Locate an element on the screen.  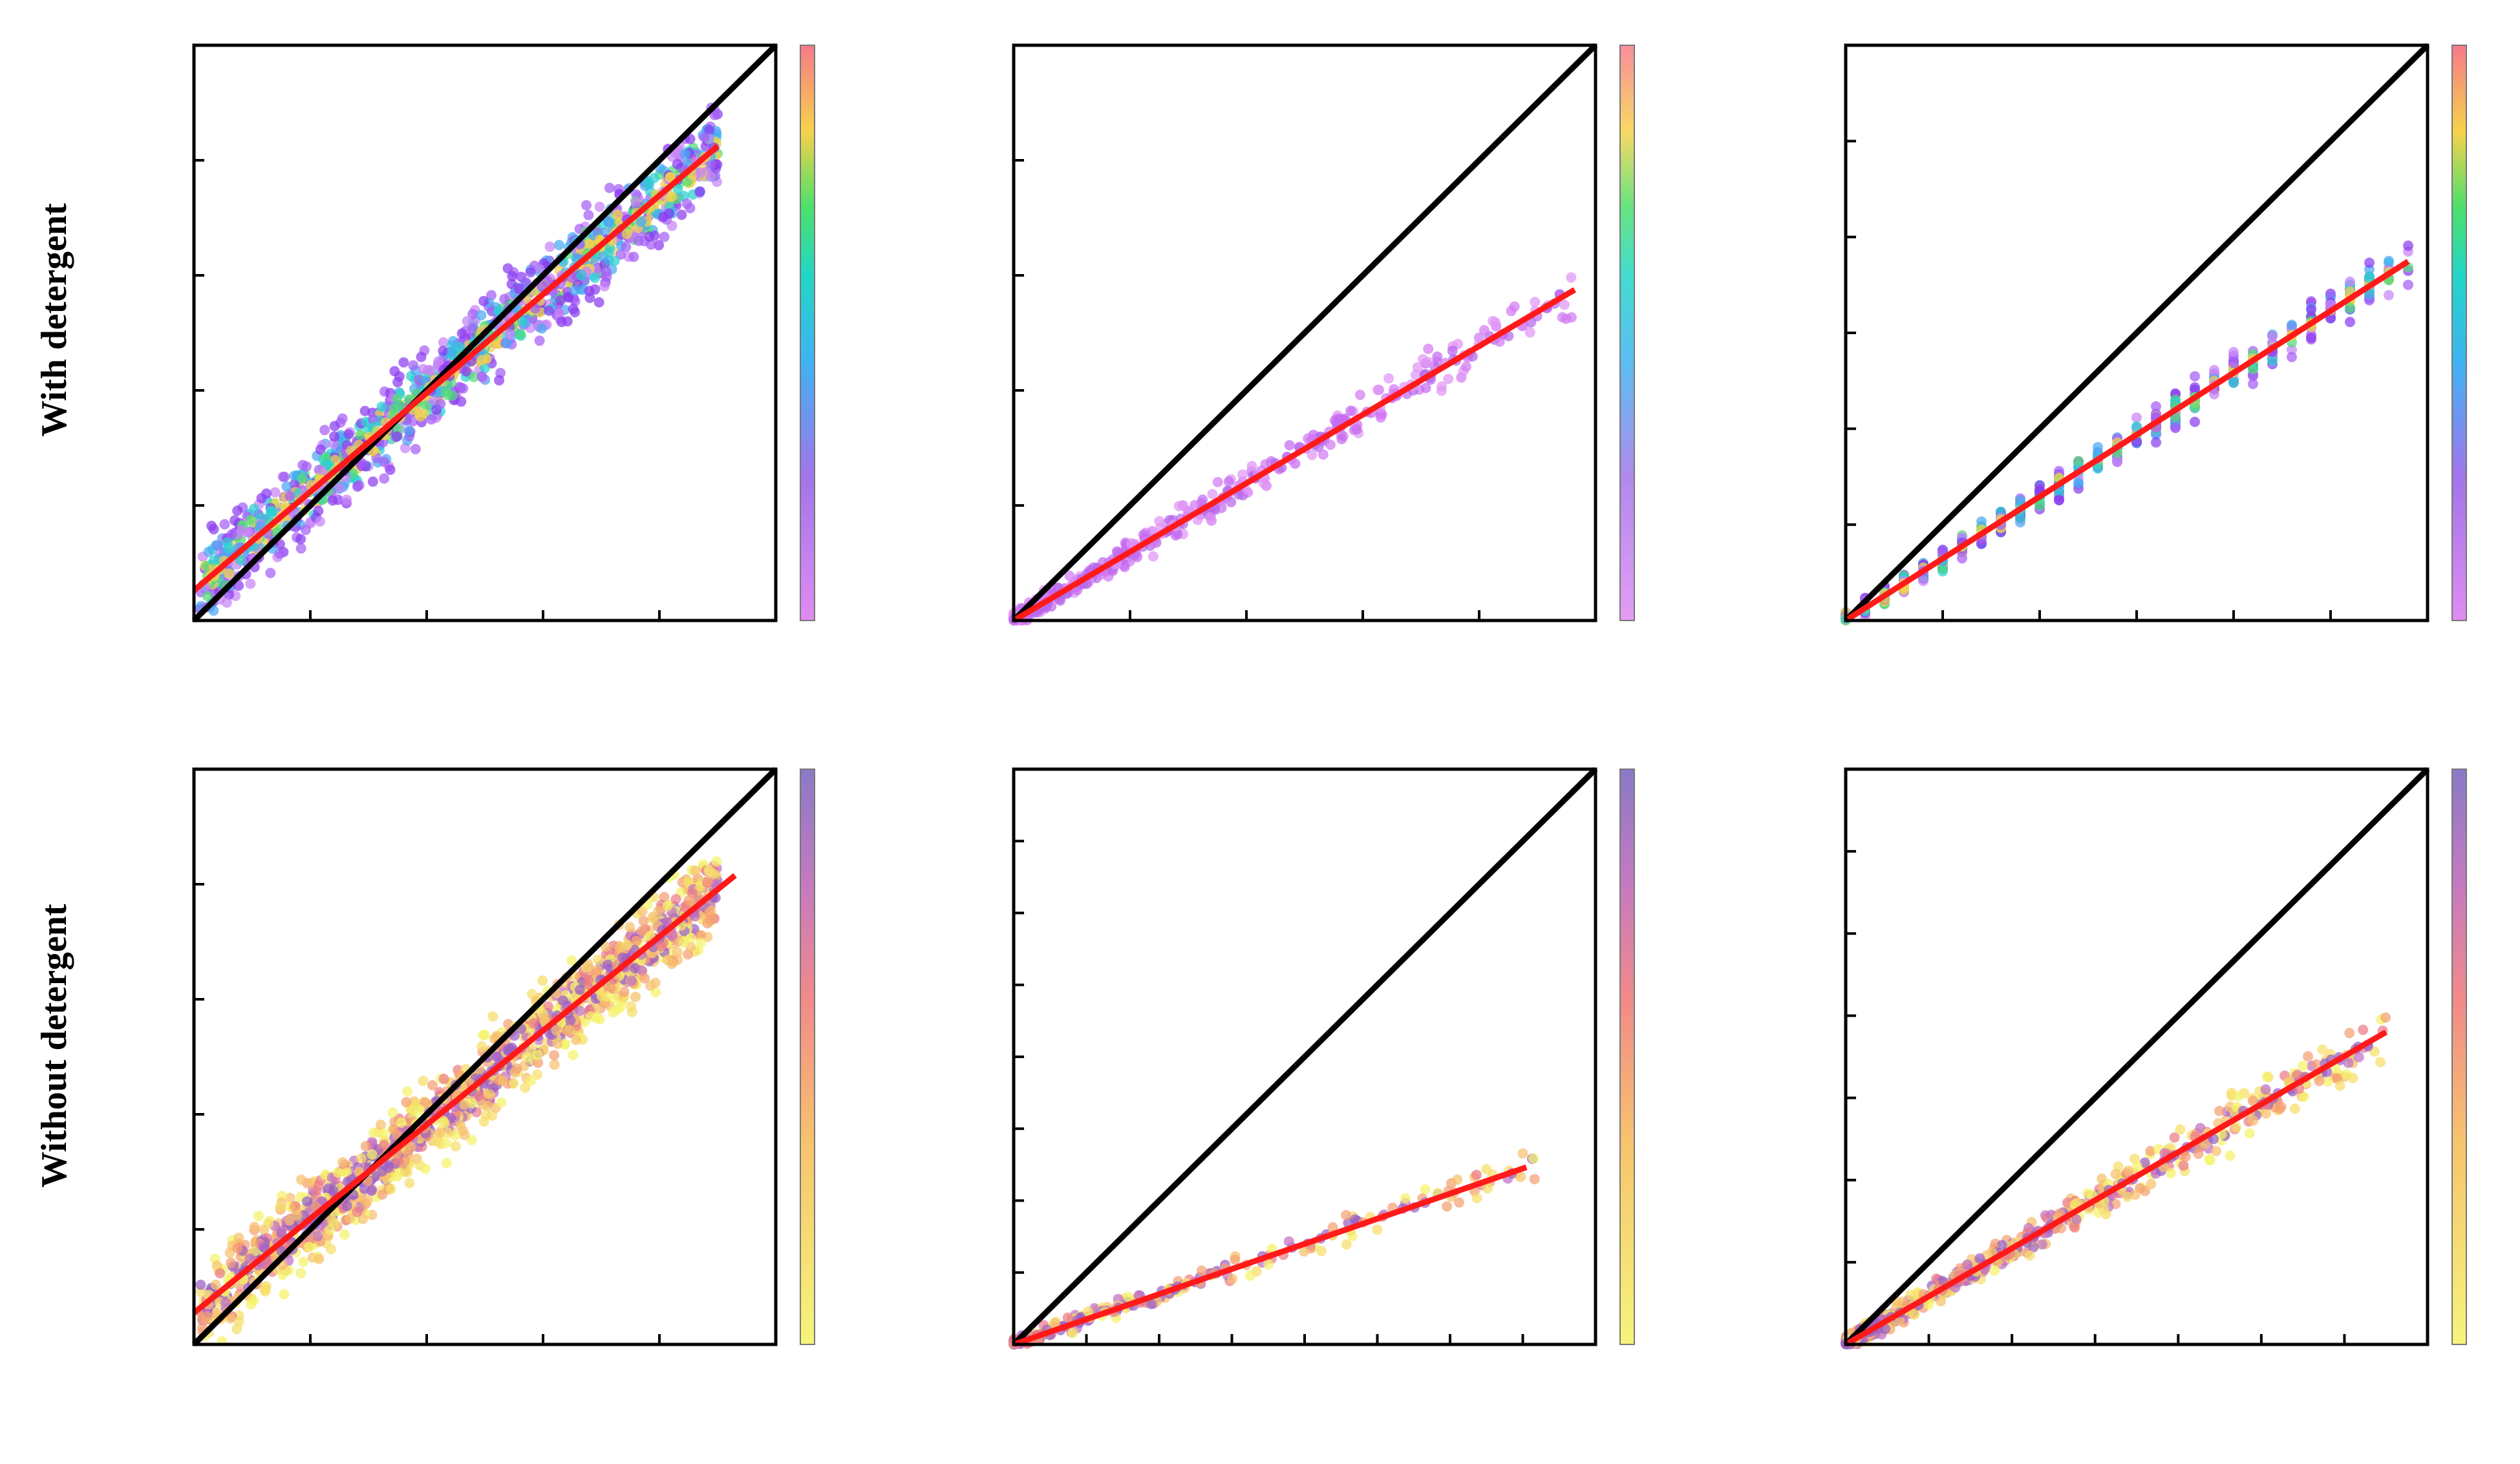
identity-line-f is located at coordinates (2137, 1057).